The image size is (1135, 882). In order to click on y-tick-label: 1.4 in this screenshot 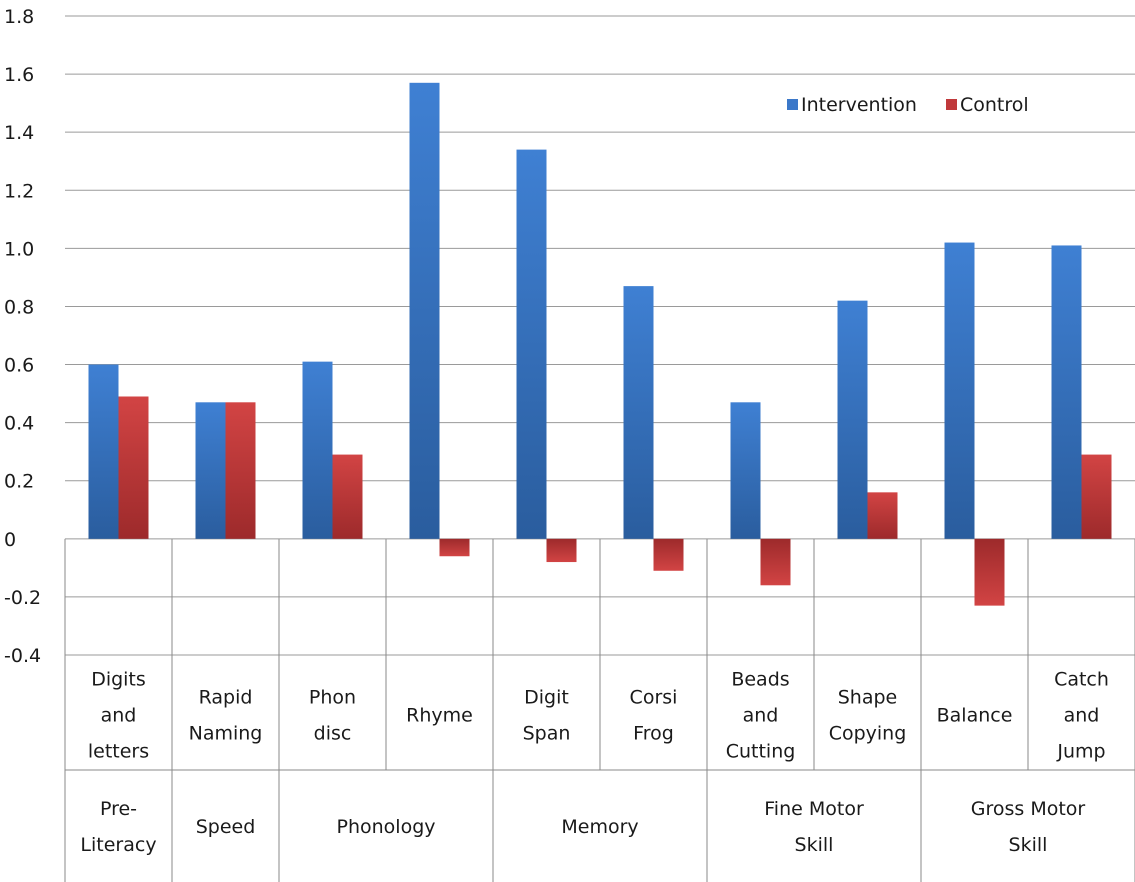, I will do `click(19, 133)`.